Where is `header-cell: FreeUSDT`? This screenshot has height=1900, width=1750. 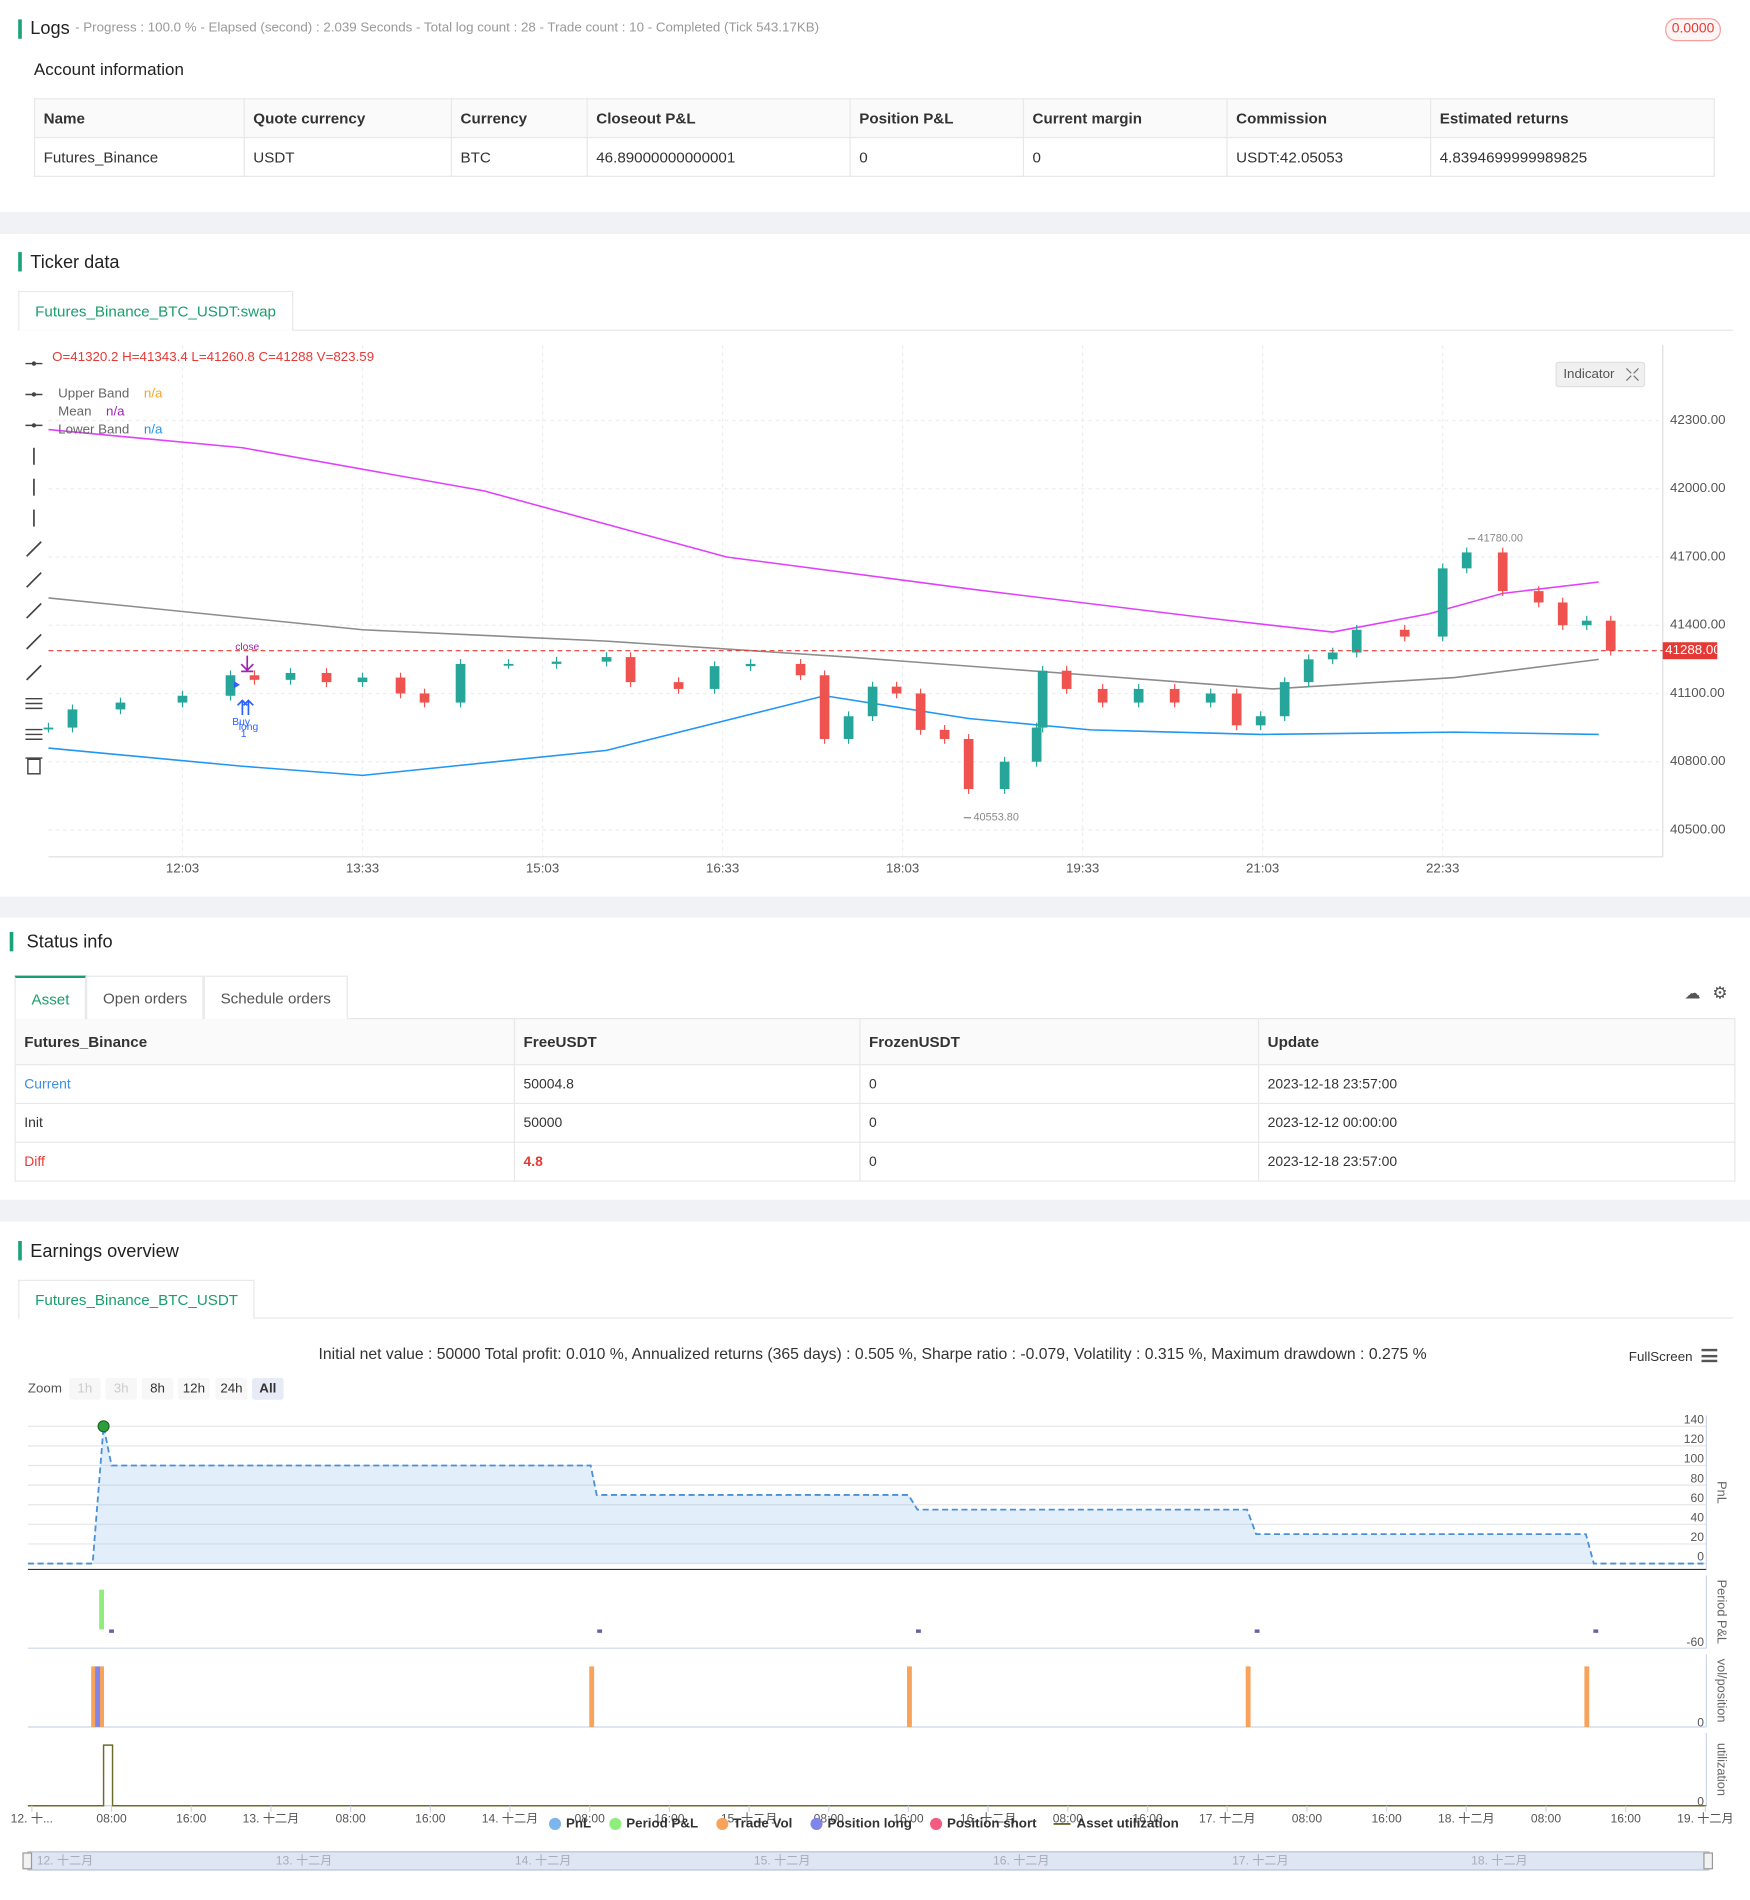 header-cell: FreeUSDT is located at coordinates (687, 1042).